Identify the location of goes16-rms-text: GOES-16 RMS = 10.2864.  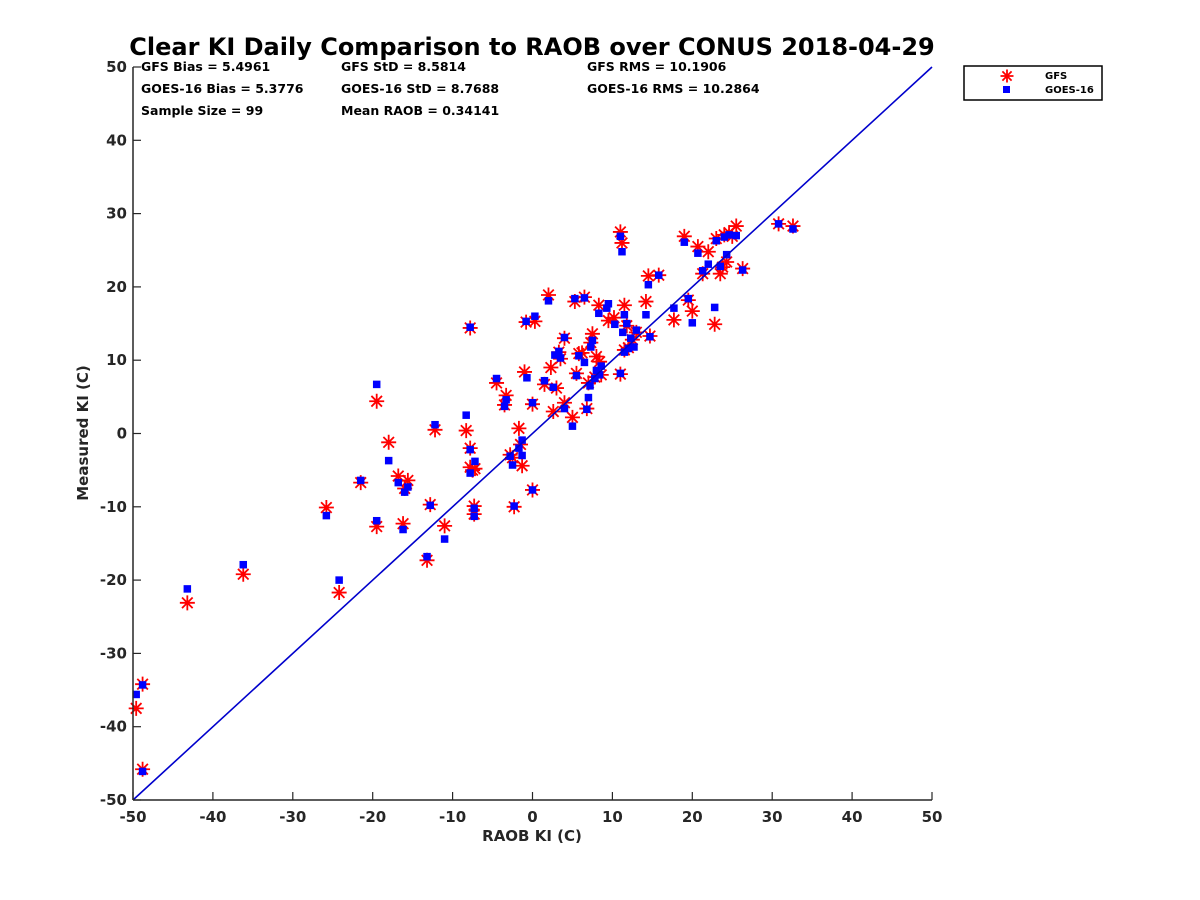
(673, 88).